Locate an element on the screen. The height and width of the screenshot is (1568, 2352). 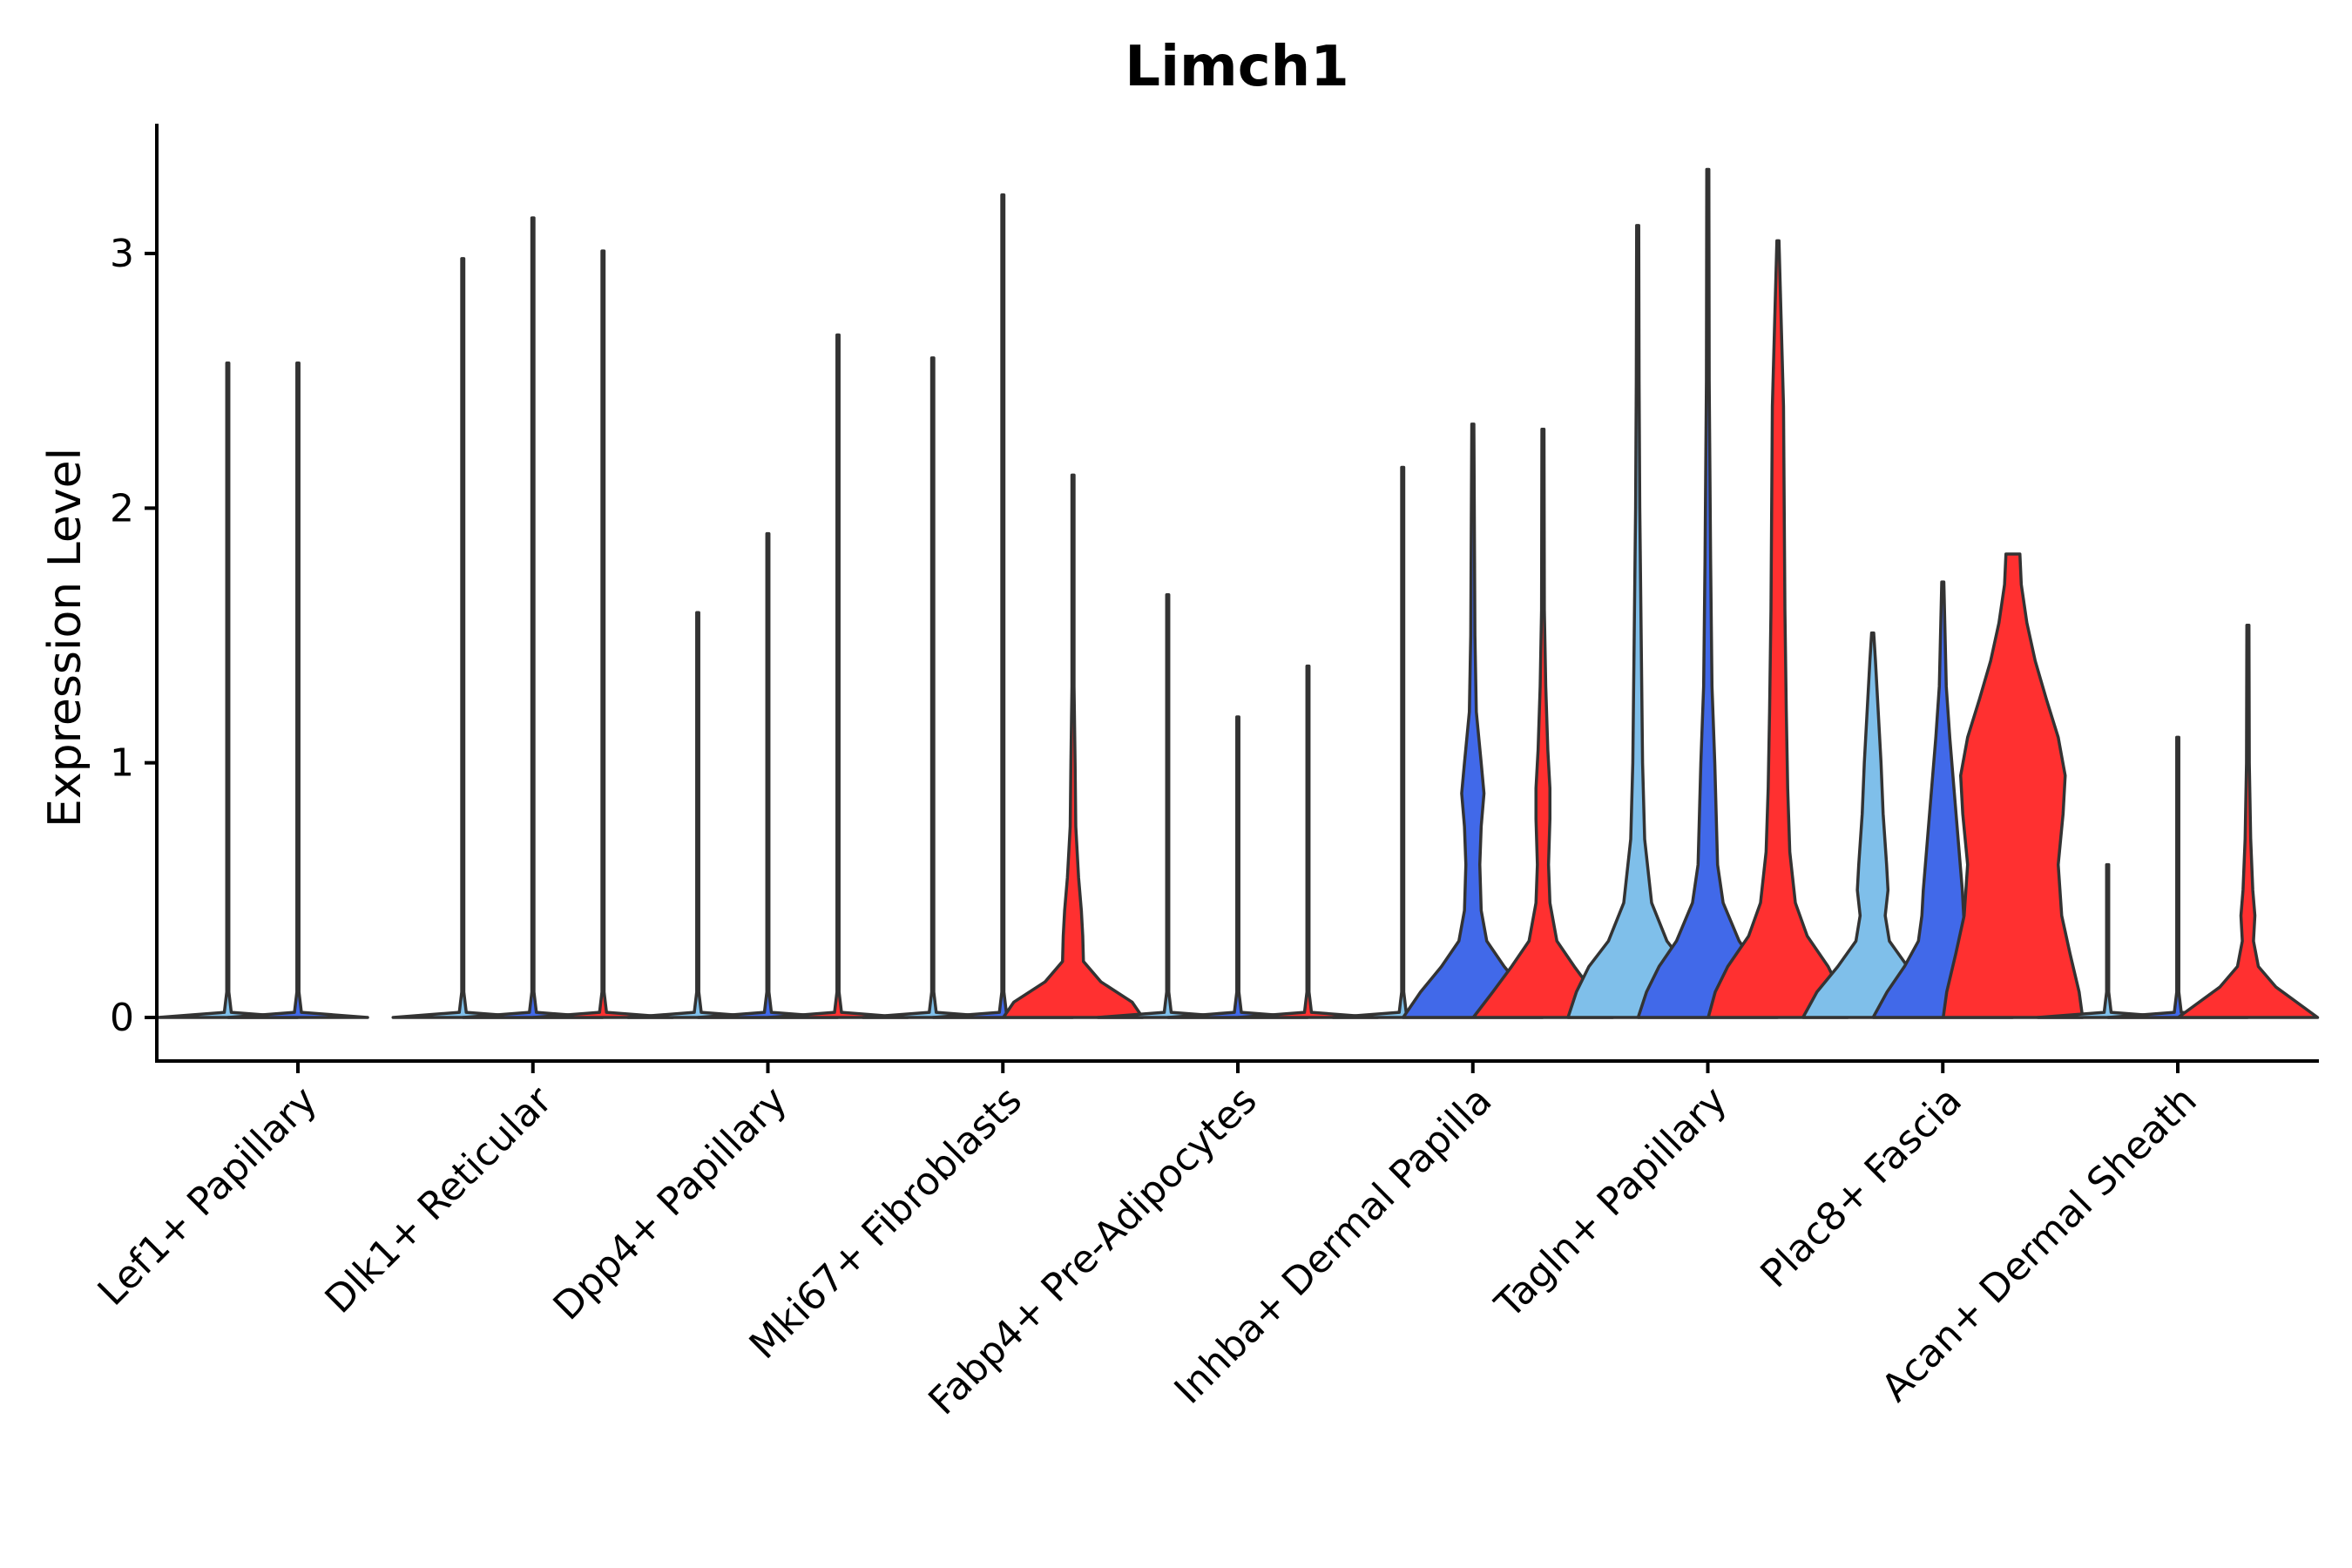
x-tick-label: Dlk1+ Reticular is located at coordinates (439, 1200).